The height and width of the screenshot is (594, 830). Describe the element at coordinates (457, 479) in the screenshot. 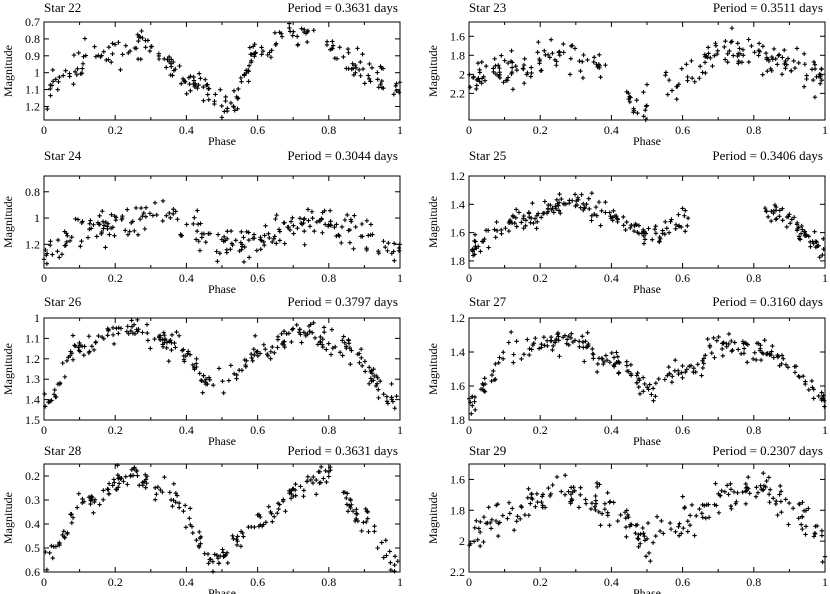

I see `y-tick-label: 1.6` at that location.